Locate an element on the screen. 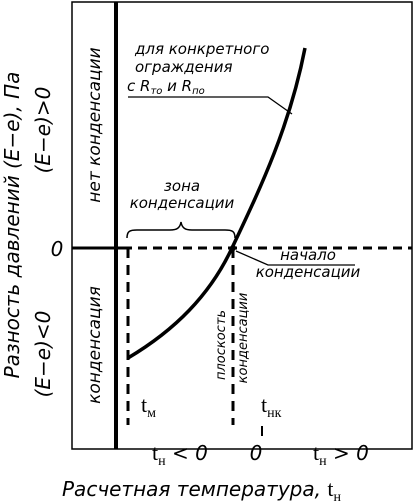 The width and height of the screenshot is (416, 504). onset-leader is located at coordinates (295, 258).